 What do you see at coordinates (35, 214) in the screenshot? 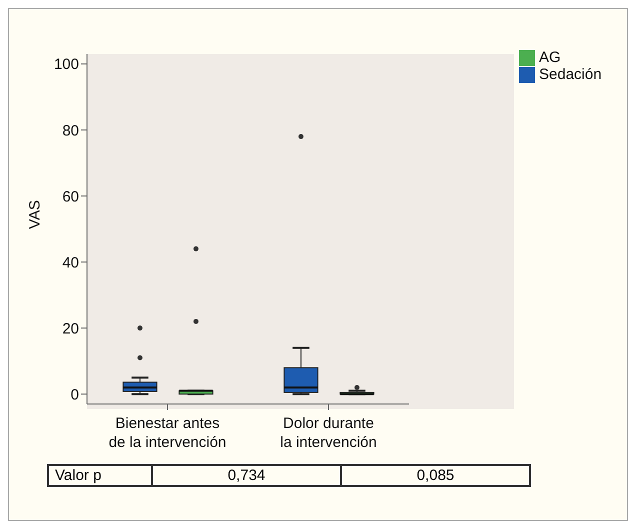
I see `y-axis-title: VAS` at bounding box center [35, 214].